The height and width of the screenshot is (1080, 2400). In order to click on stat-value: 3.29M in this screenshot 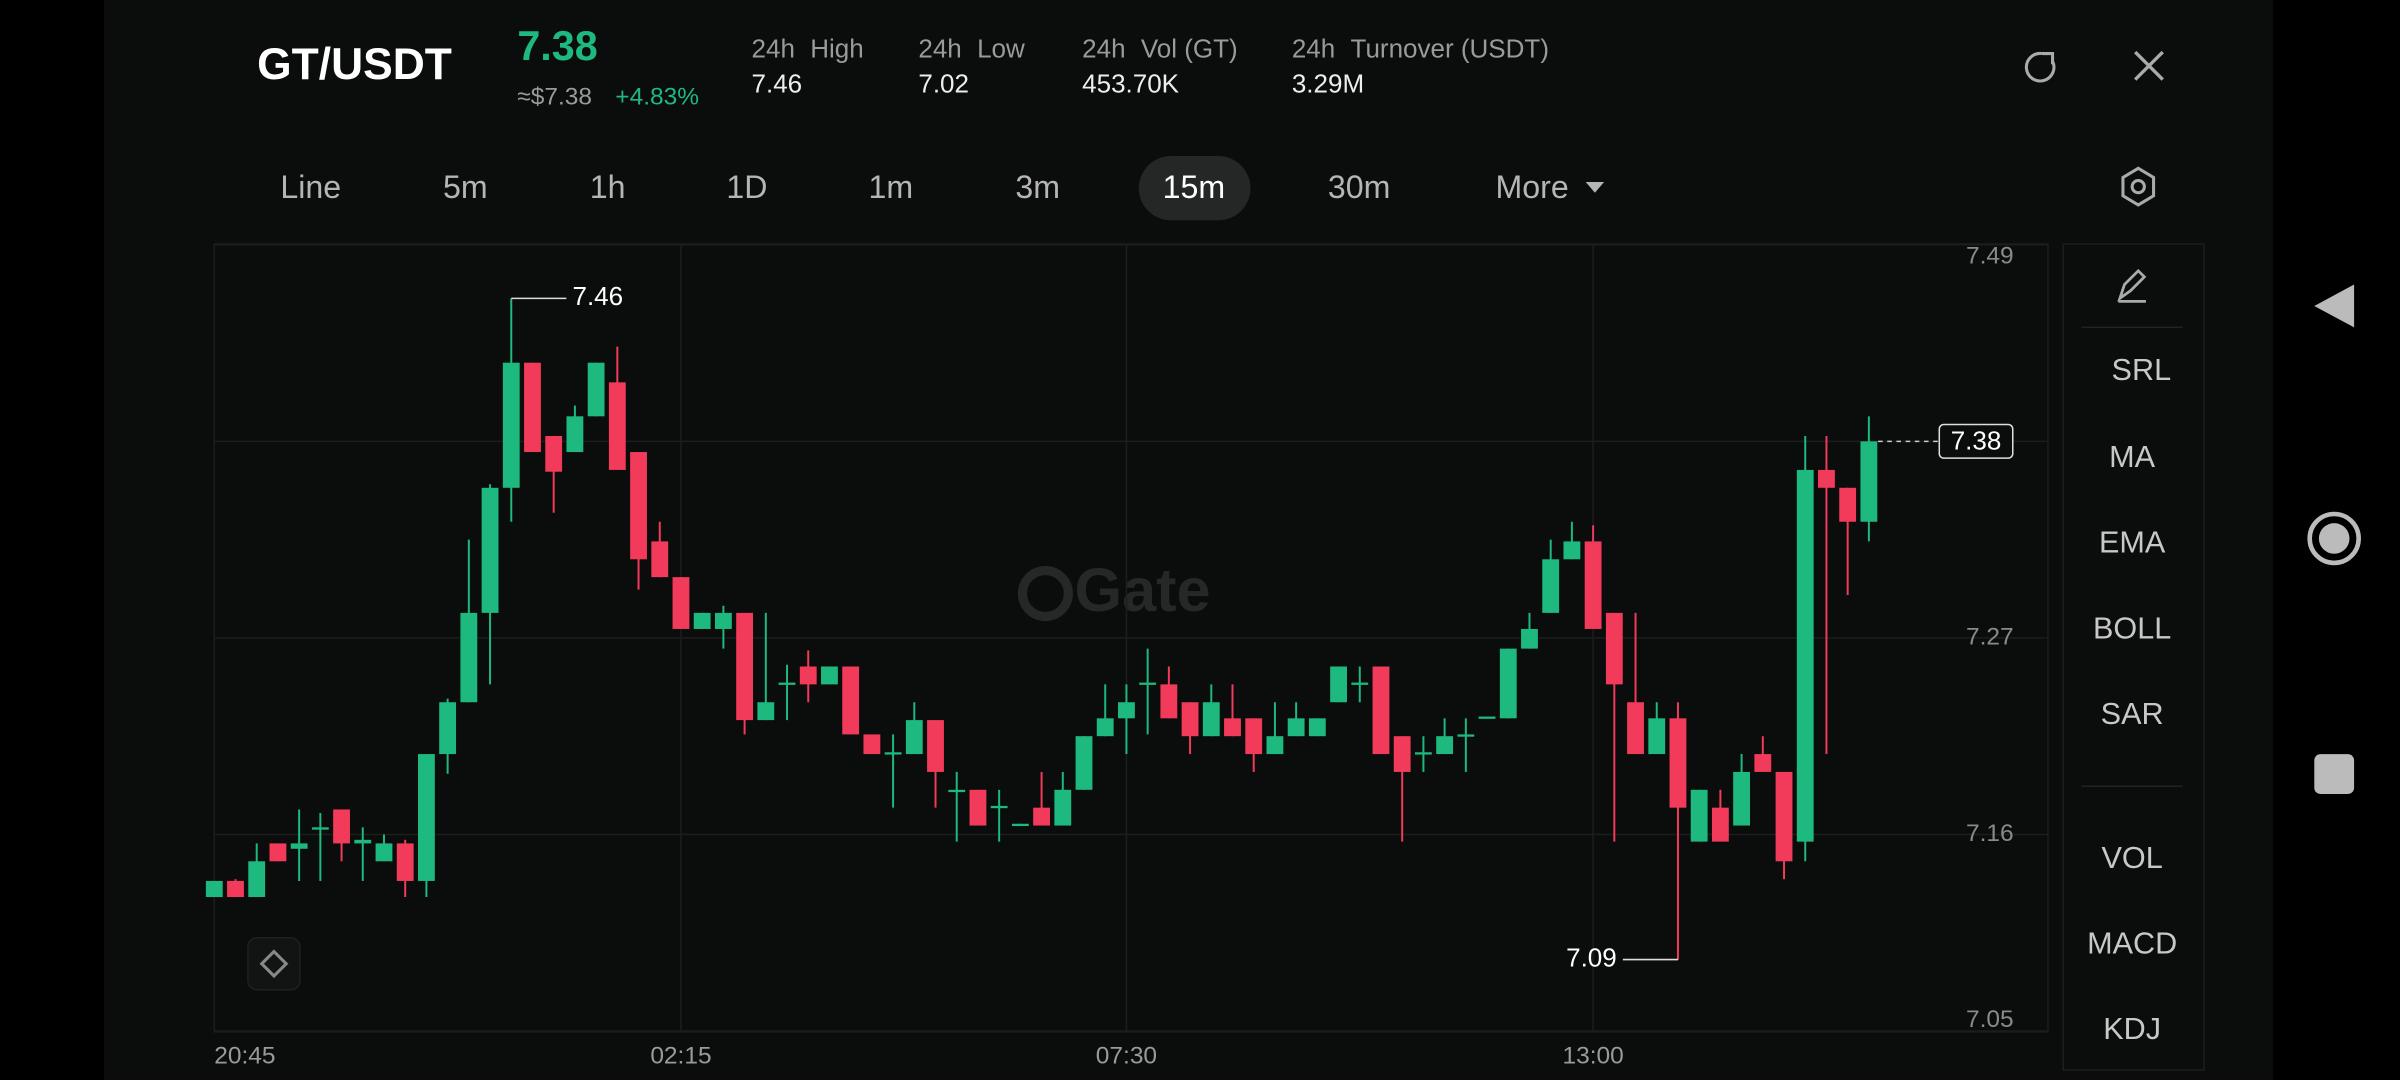, I will do `click(1328, 84)`.